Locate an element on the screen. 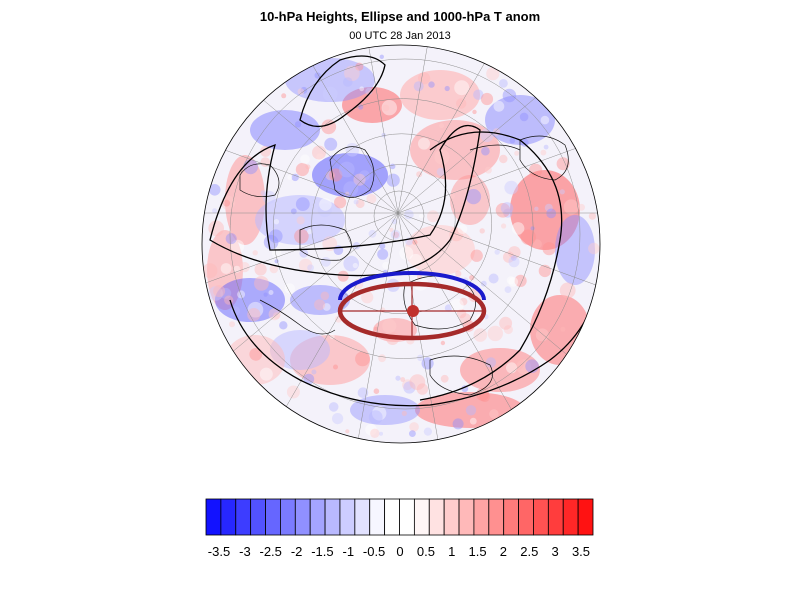  colorbar-labels: -3.5 -3 -2.5 -2 -1.5 -1 -0.5 0 0.5 1 1.5 2 2.5 3 3.5 is located at coordinates (399, 551).